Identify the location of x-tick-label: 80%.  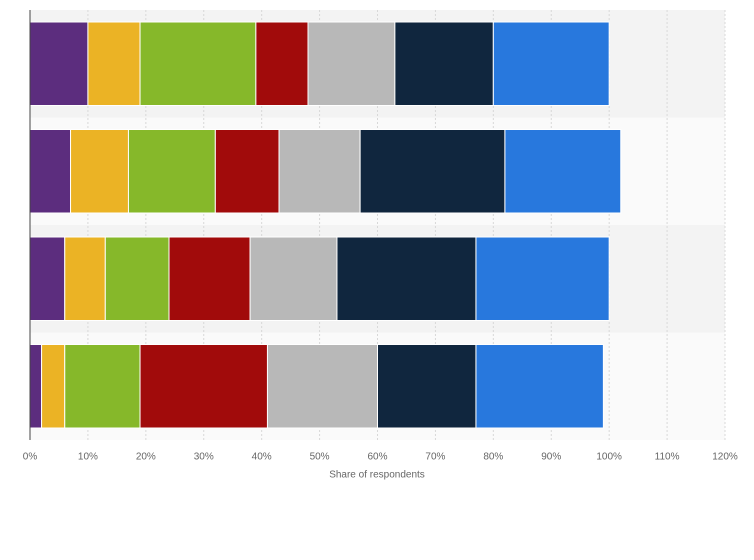
(493, 457).